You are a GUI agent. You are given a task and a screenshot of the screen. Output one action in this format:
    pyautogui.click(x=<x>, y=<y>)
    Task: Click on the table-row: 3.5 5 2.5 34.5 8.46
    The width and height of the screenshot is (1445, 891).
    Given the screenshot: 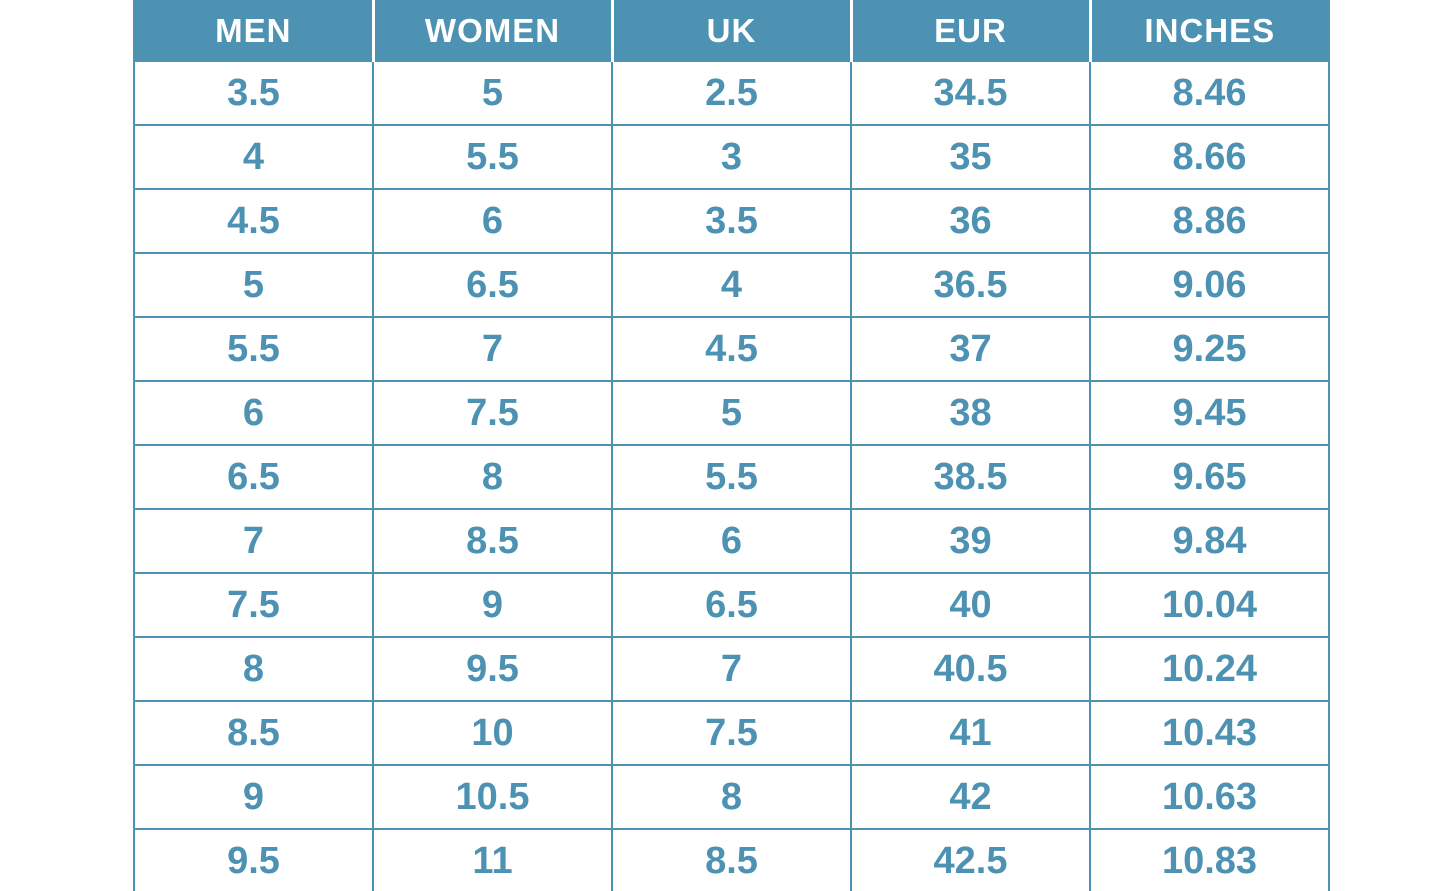 What is the action you would take?
    pyautogui.click(x=731, y=93)
    